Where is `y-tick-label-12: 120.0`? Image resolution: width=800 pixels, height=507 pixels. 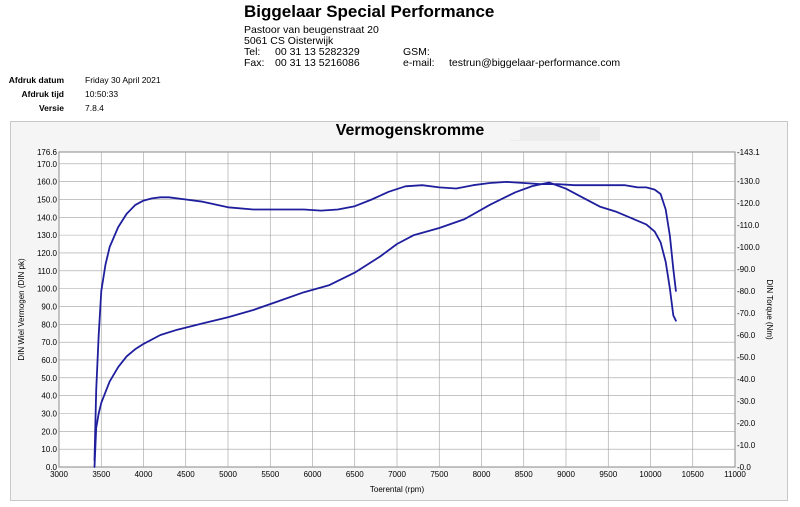
y-tick-label-12: 120.0 is located at coordinates (47, 253).